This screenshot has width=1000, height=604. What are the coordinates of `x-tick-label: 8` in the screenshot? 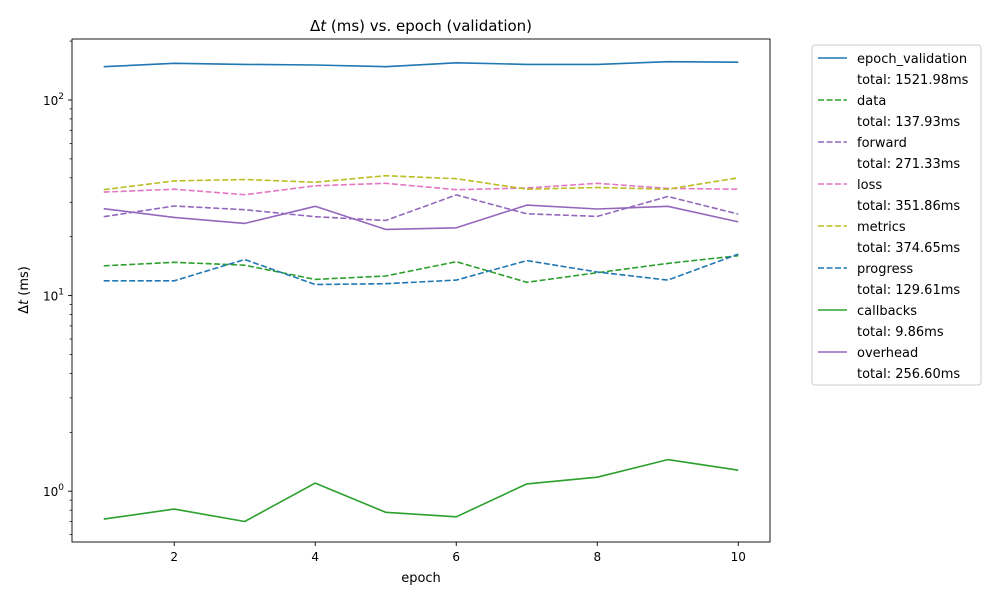 It's located at (597, 557).